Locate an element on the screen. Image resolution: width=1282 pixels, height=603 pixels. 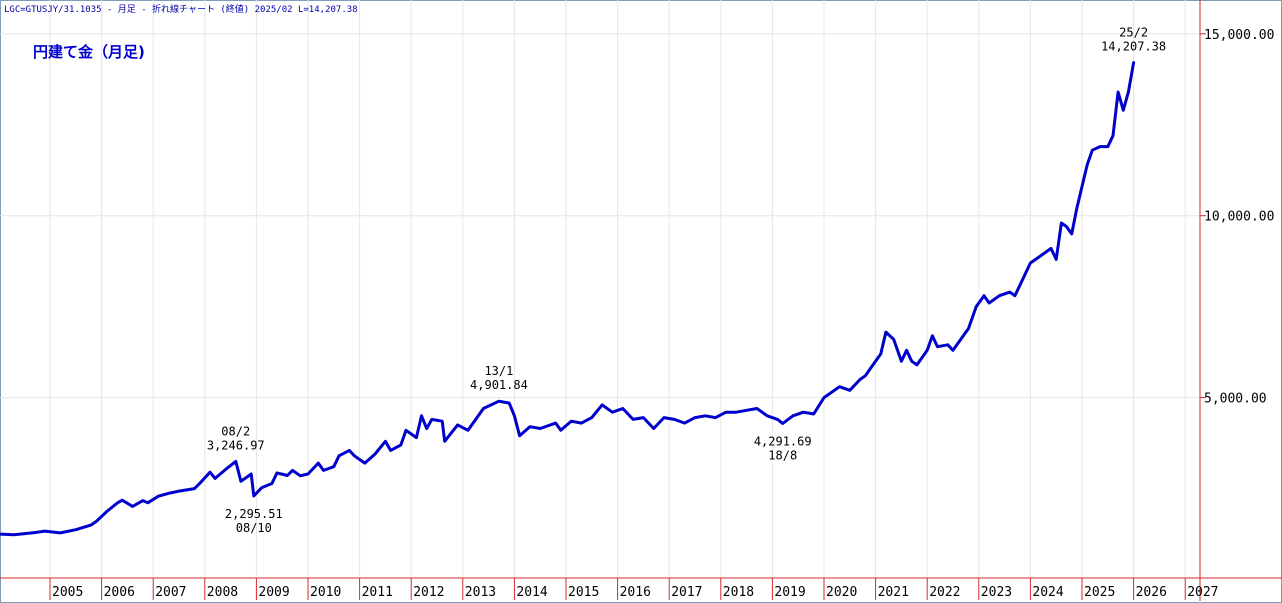
annotation-low-2018: 4,291.69 is located at coordinates (783, 441).